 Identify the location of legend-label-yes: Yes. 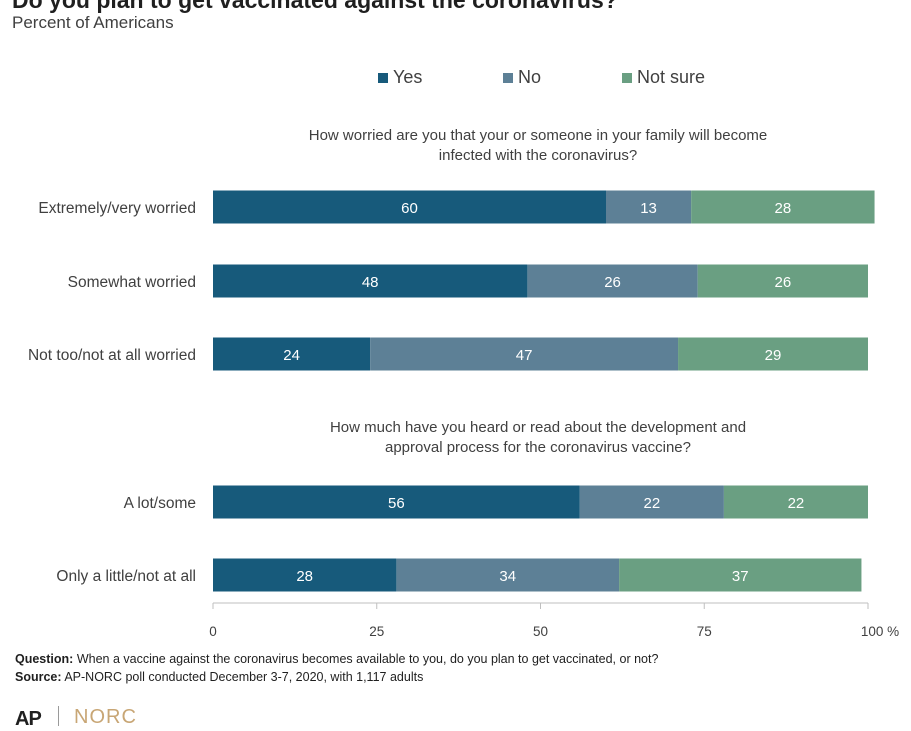
(408, 77).